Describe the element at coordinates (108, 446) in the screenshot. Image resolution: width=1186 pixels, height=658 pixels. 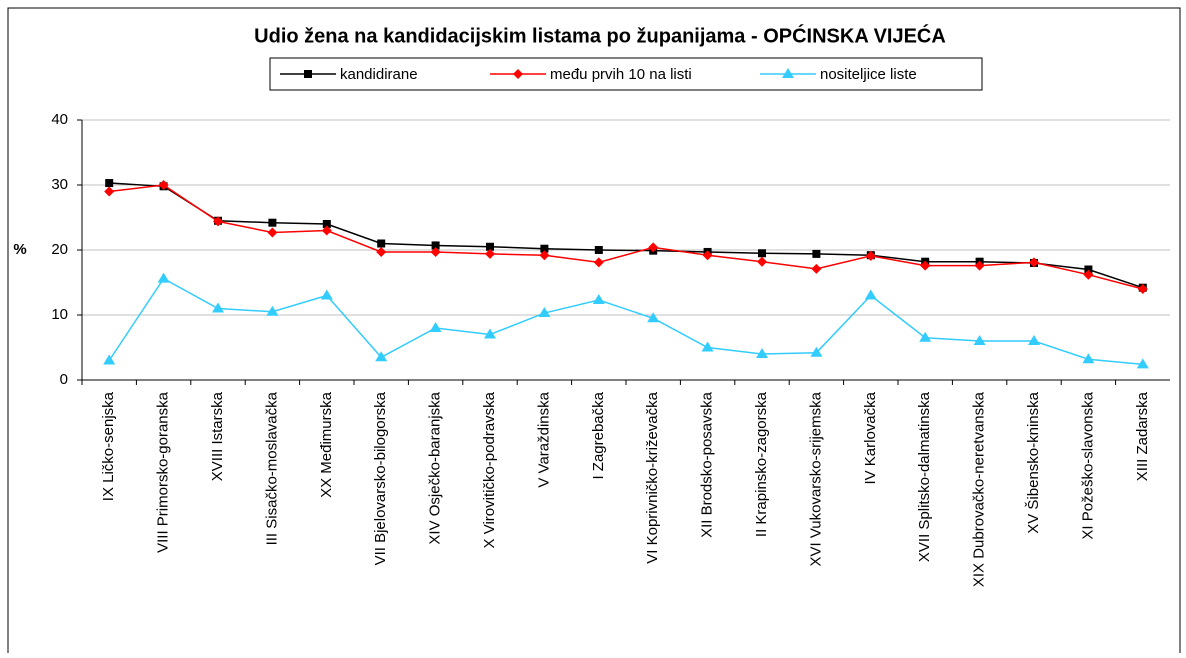
I see `x-tick-label: IX Ličko-senjska` at that location.